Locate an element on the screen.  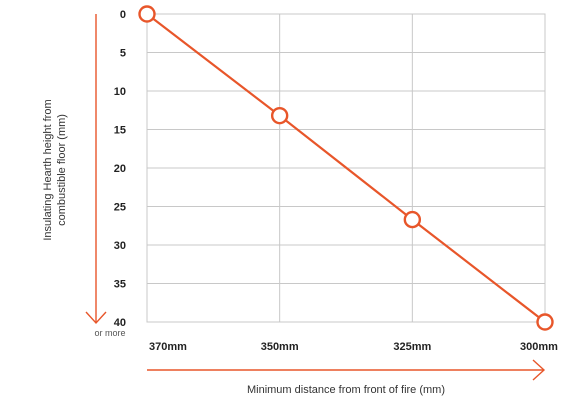
y-tick-label: 35 is located at coordinates (120, 285).